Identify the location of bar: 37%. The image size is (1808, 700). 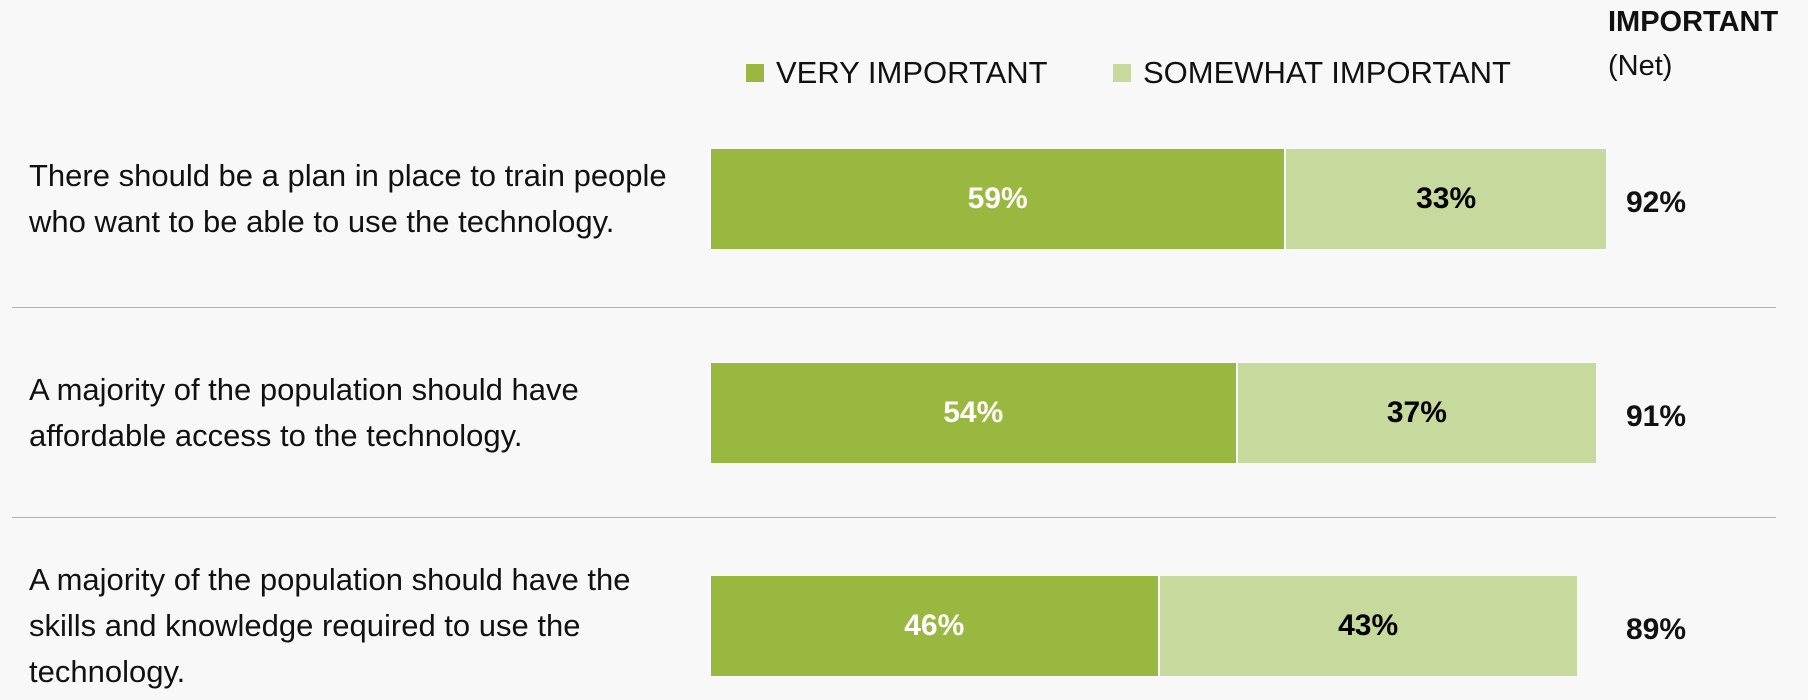
(1418, 413).